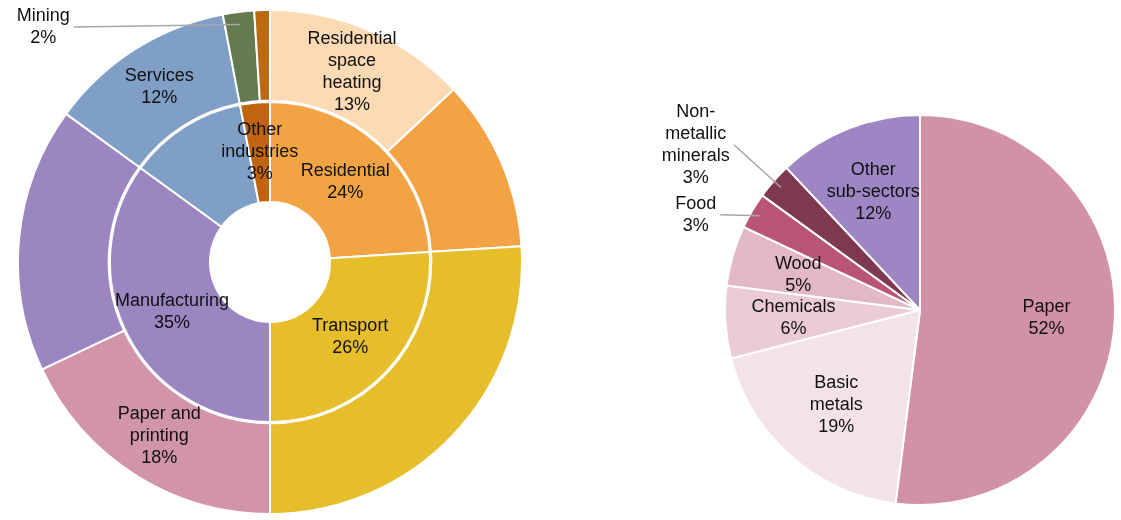 Image resolution: width=1121 pixels, height=520 pixels. I want to click on data-label: 6%, so click(793, 327).